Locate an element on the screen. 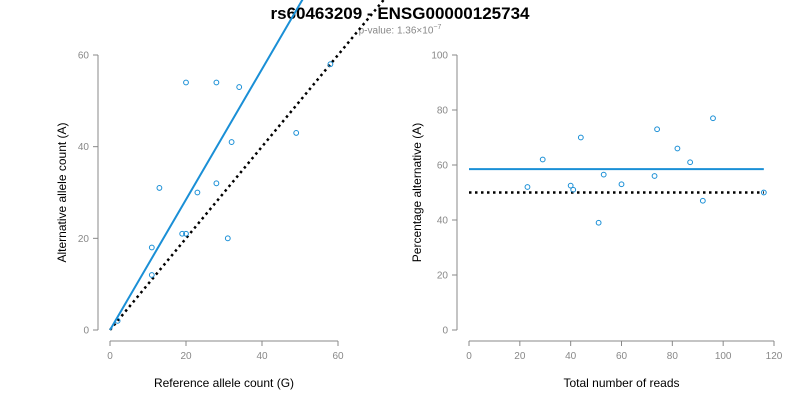  x-tick-label: 80 is located at coordinates (673, 356).